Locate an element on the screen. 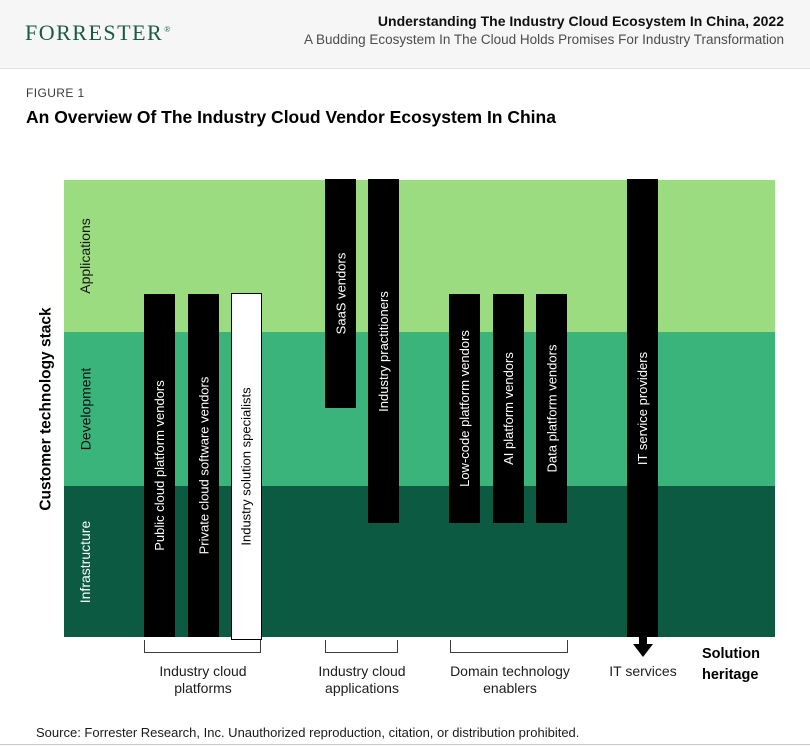  group-label-line: enablers is located at coordinates (510, 688).